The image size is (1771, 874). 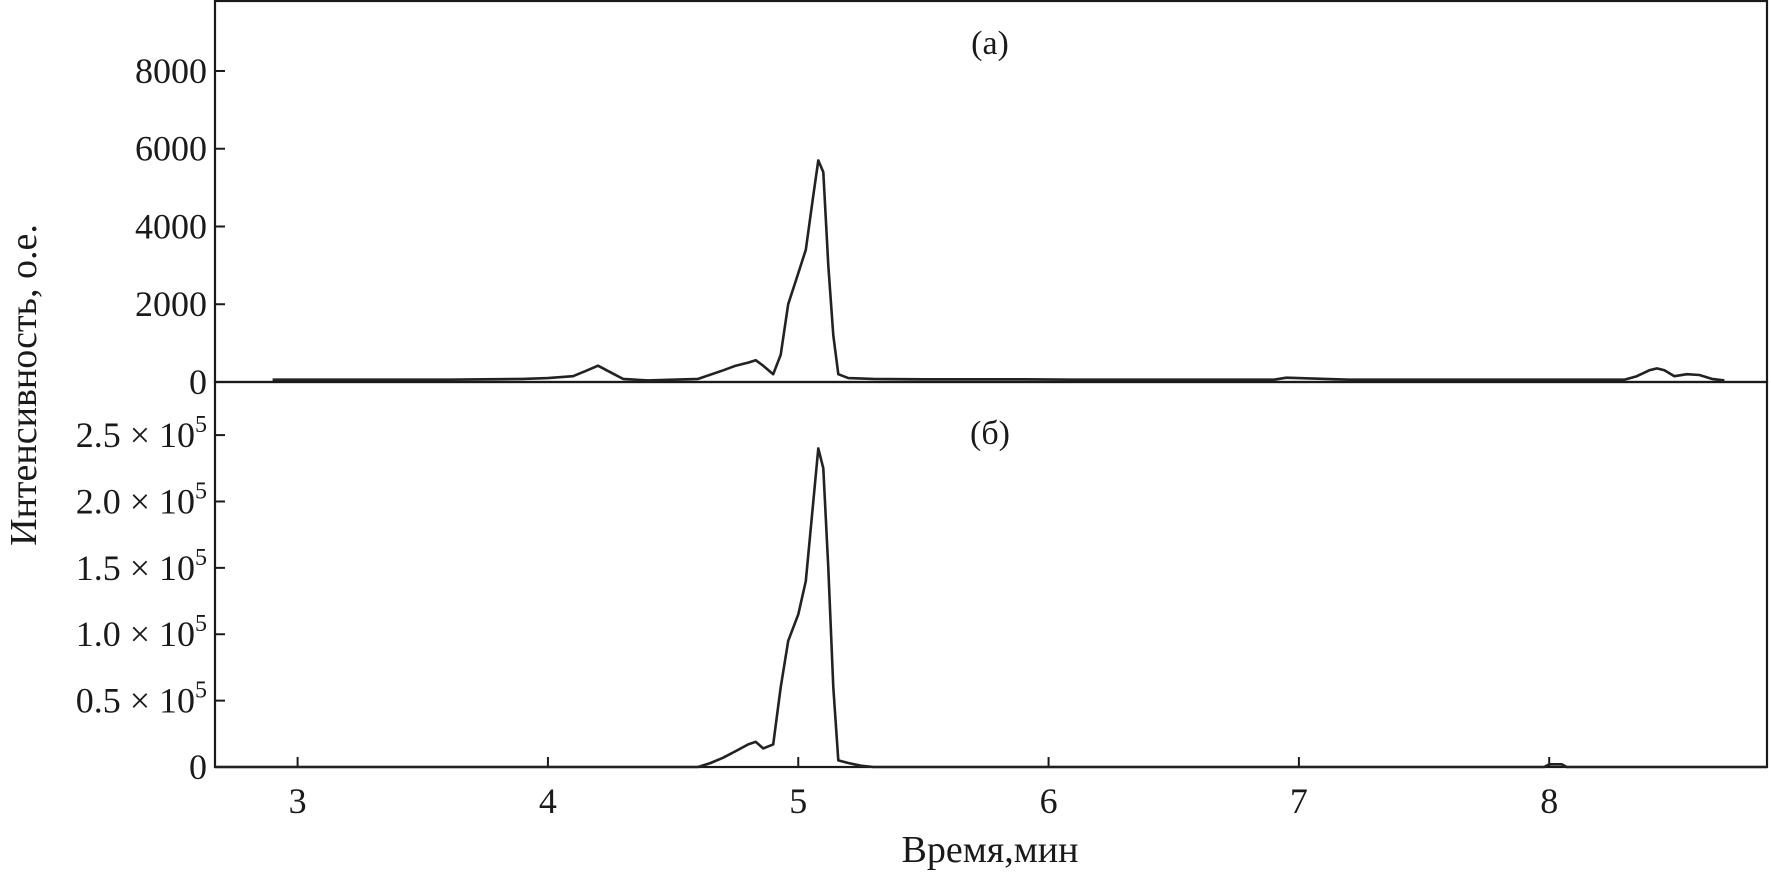 I want to click on x-tick-label: 7, so click(x=1299, y=801).